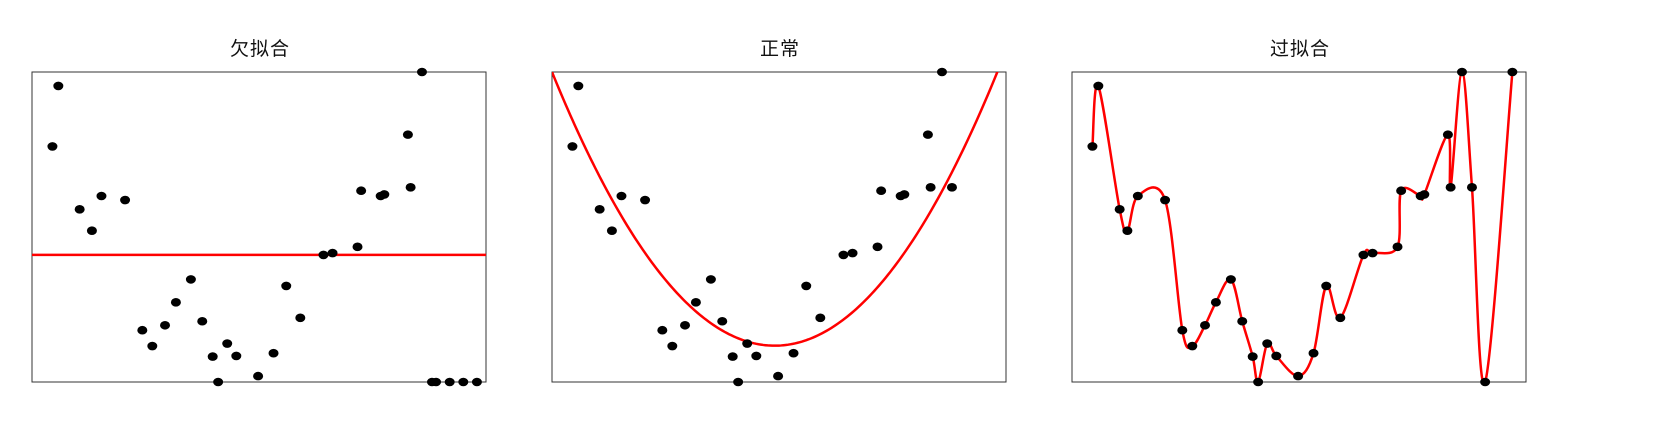 The height and width of the screenshot is (445, 1671). Describe the element at coordinates (779, 49) in the screenshot. I see `chart-title: 正常` at that location.